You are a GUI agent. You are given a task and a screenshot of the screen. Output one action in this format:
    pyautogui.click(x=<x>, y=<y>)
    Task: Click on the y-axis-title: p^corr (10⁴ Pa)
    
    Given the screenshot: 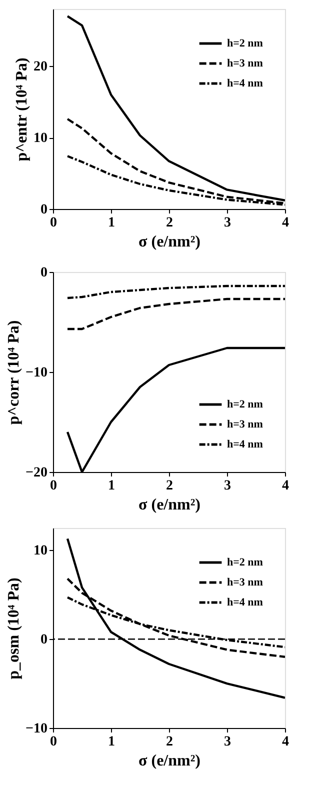 What is the action you would take?
    pyautogui.click(x=14, y=372)
    